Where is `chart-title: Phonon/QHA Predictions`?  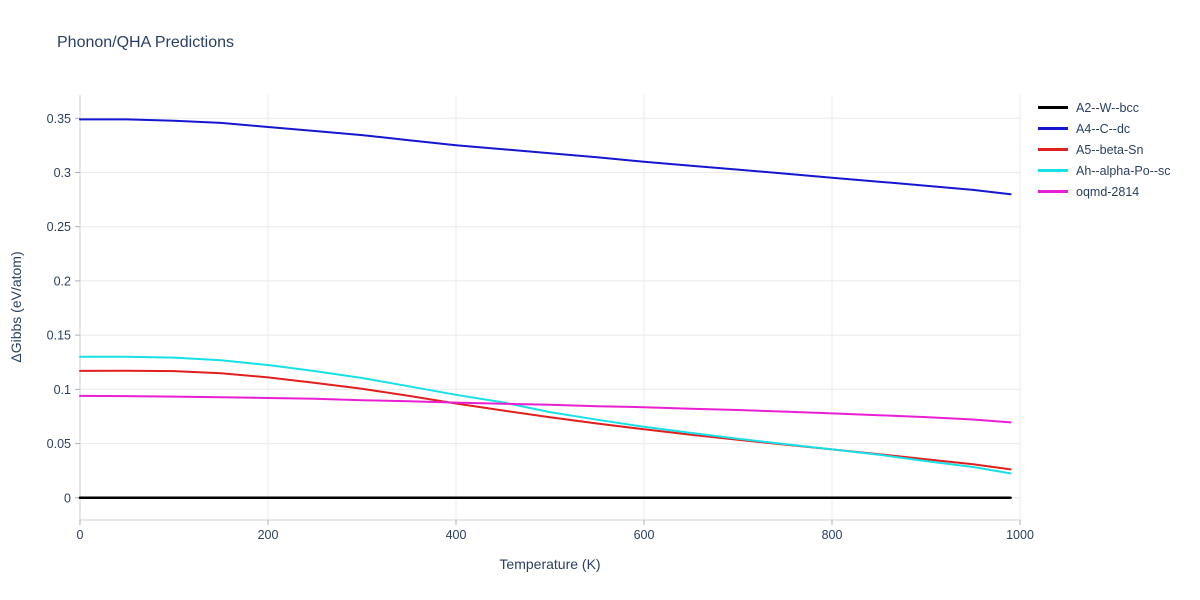
chart-title: Phonon/QHA Predictions is located at coordinates (145, 42).